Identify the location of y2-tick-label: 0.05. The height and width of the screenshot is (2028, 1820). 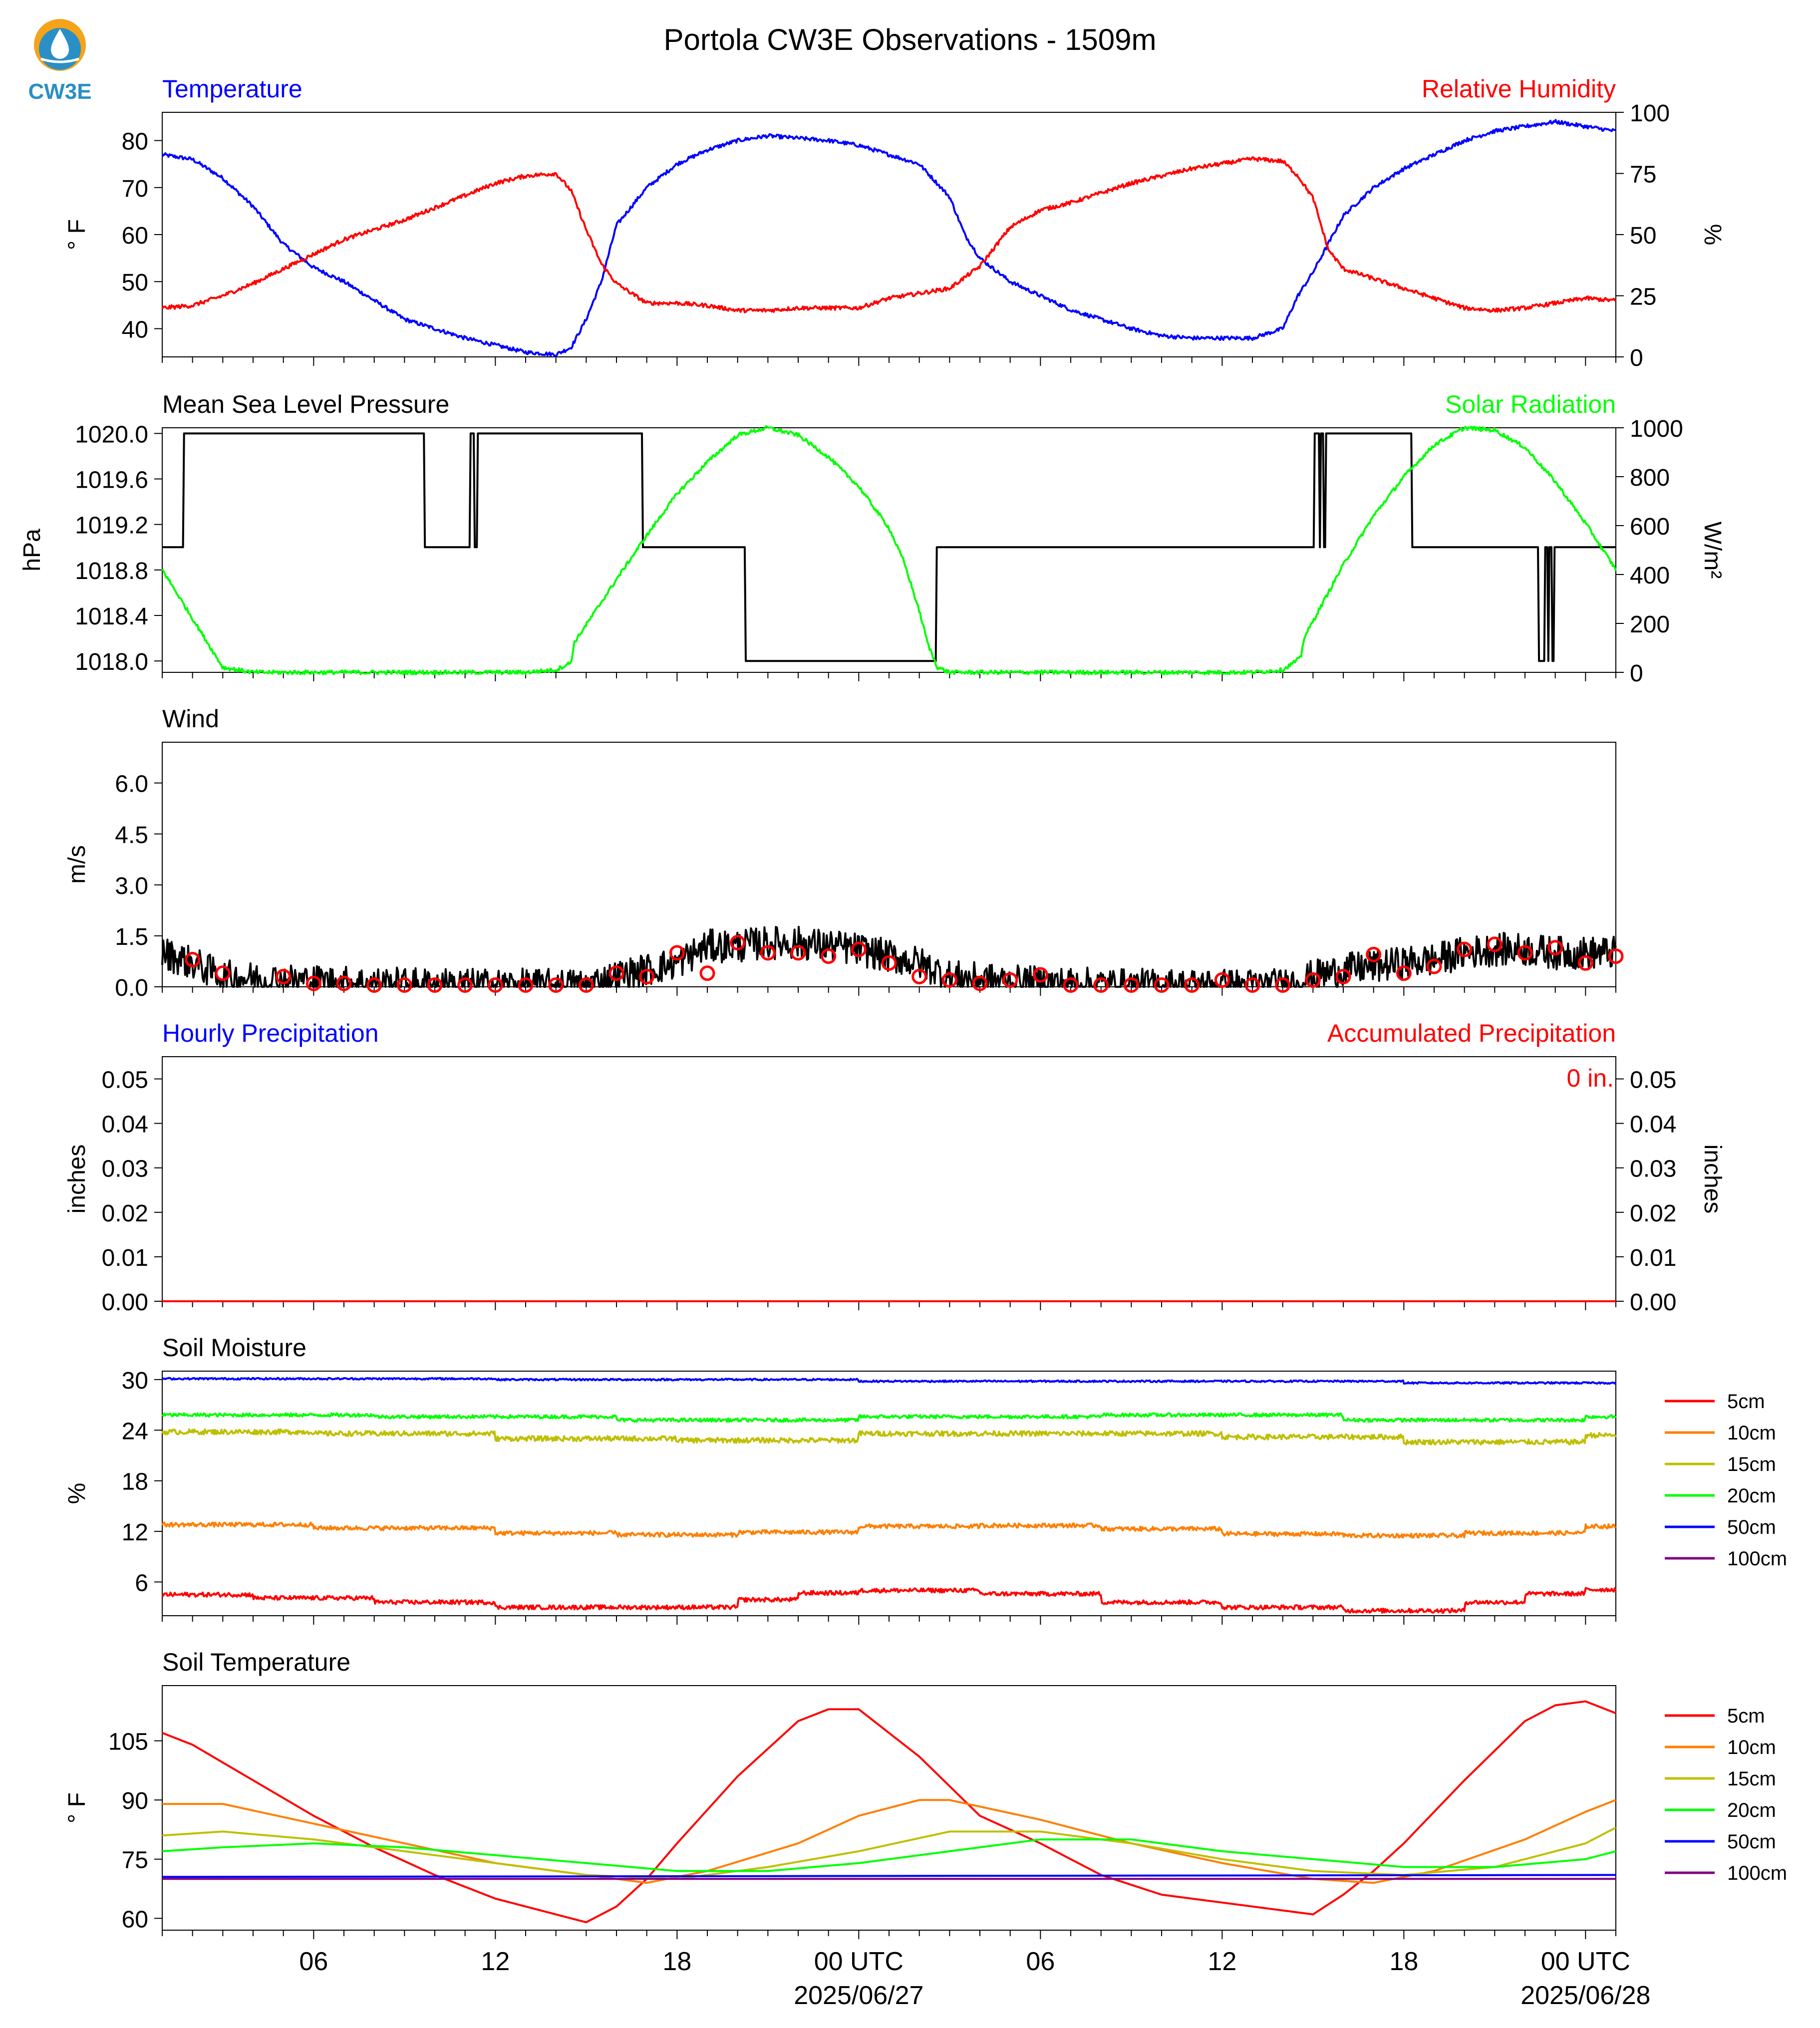
(1653, 1080).